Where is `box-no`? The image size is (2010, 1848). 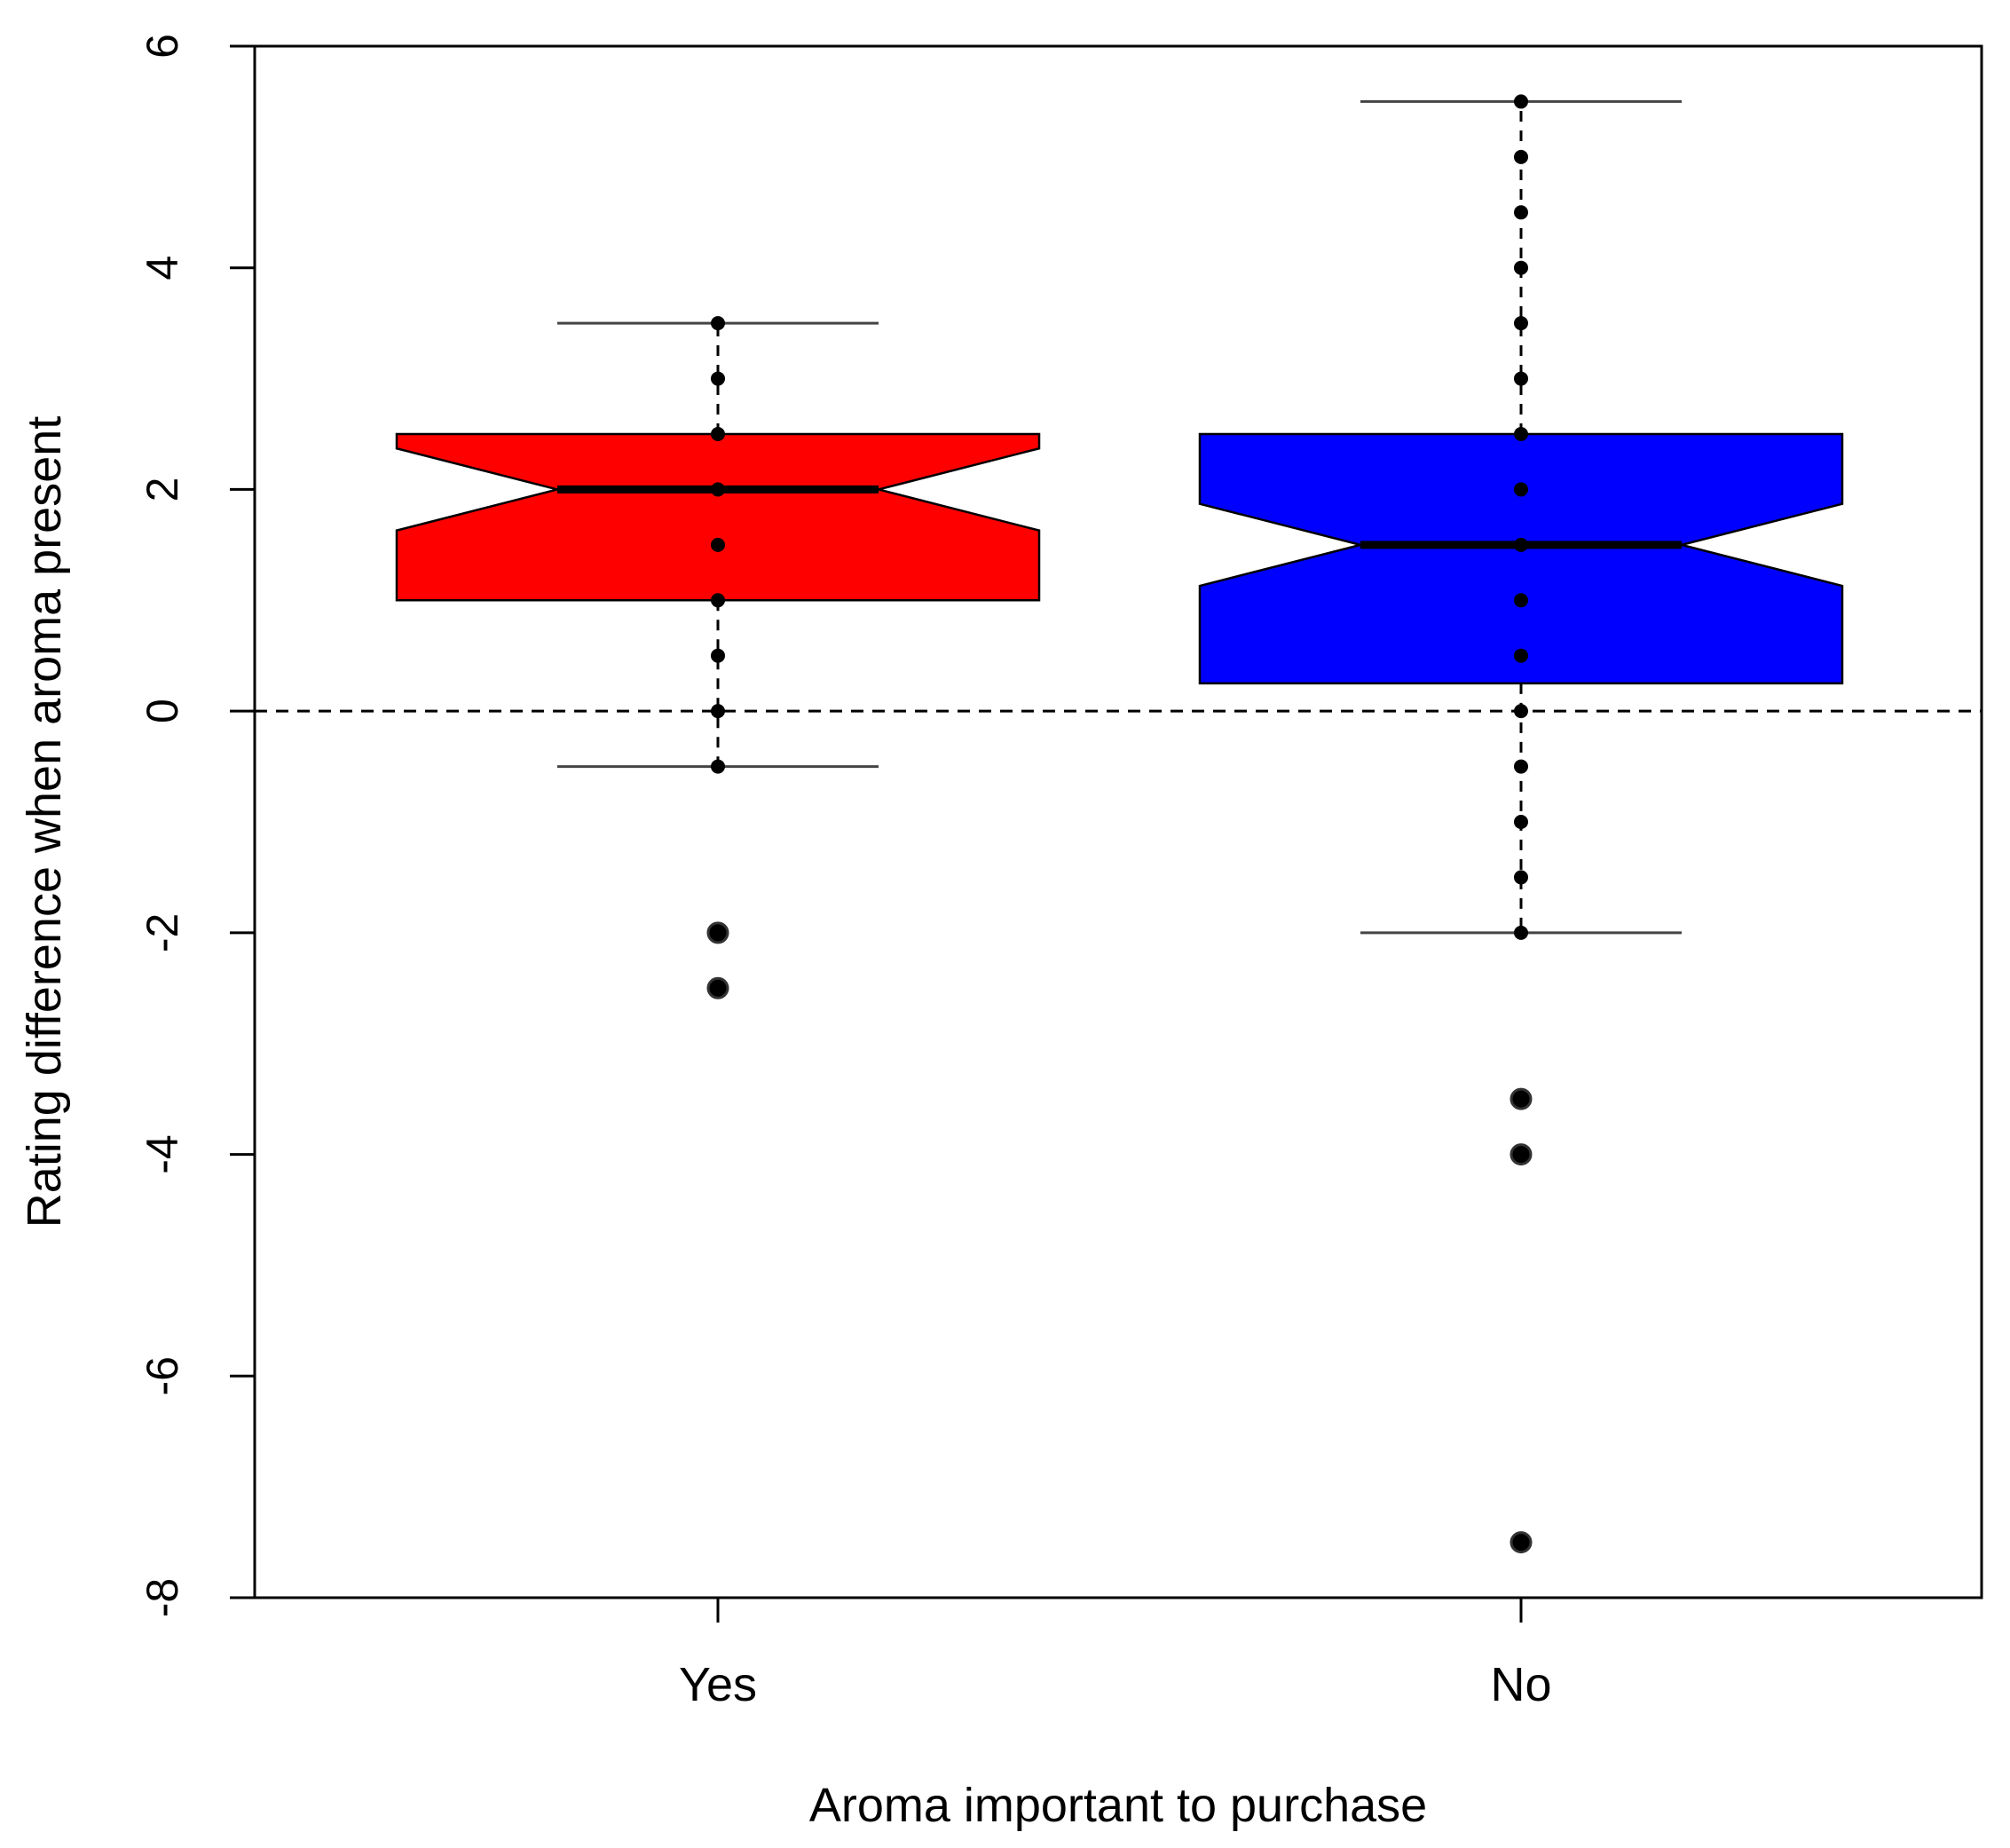
box-no is located at coordinates (1521, 558).